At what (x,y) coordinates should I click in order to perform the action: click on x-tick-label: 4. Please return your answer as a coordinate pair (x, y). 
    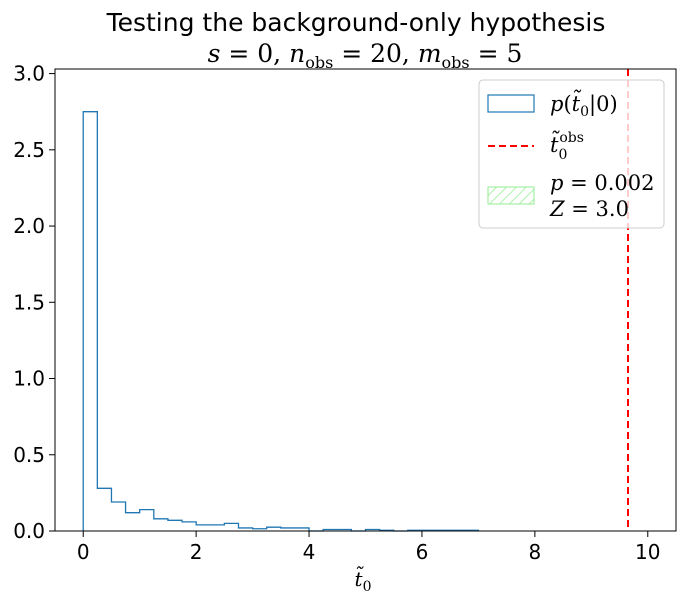
    Looking at the image, I should click on (309, 552).